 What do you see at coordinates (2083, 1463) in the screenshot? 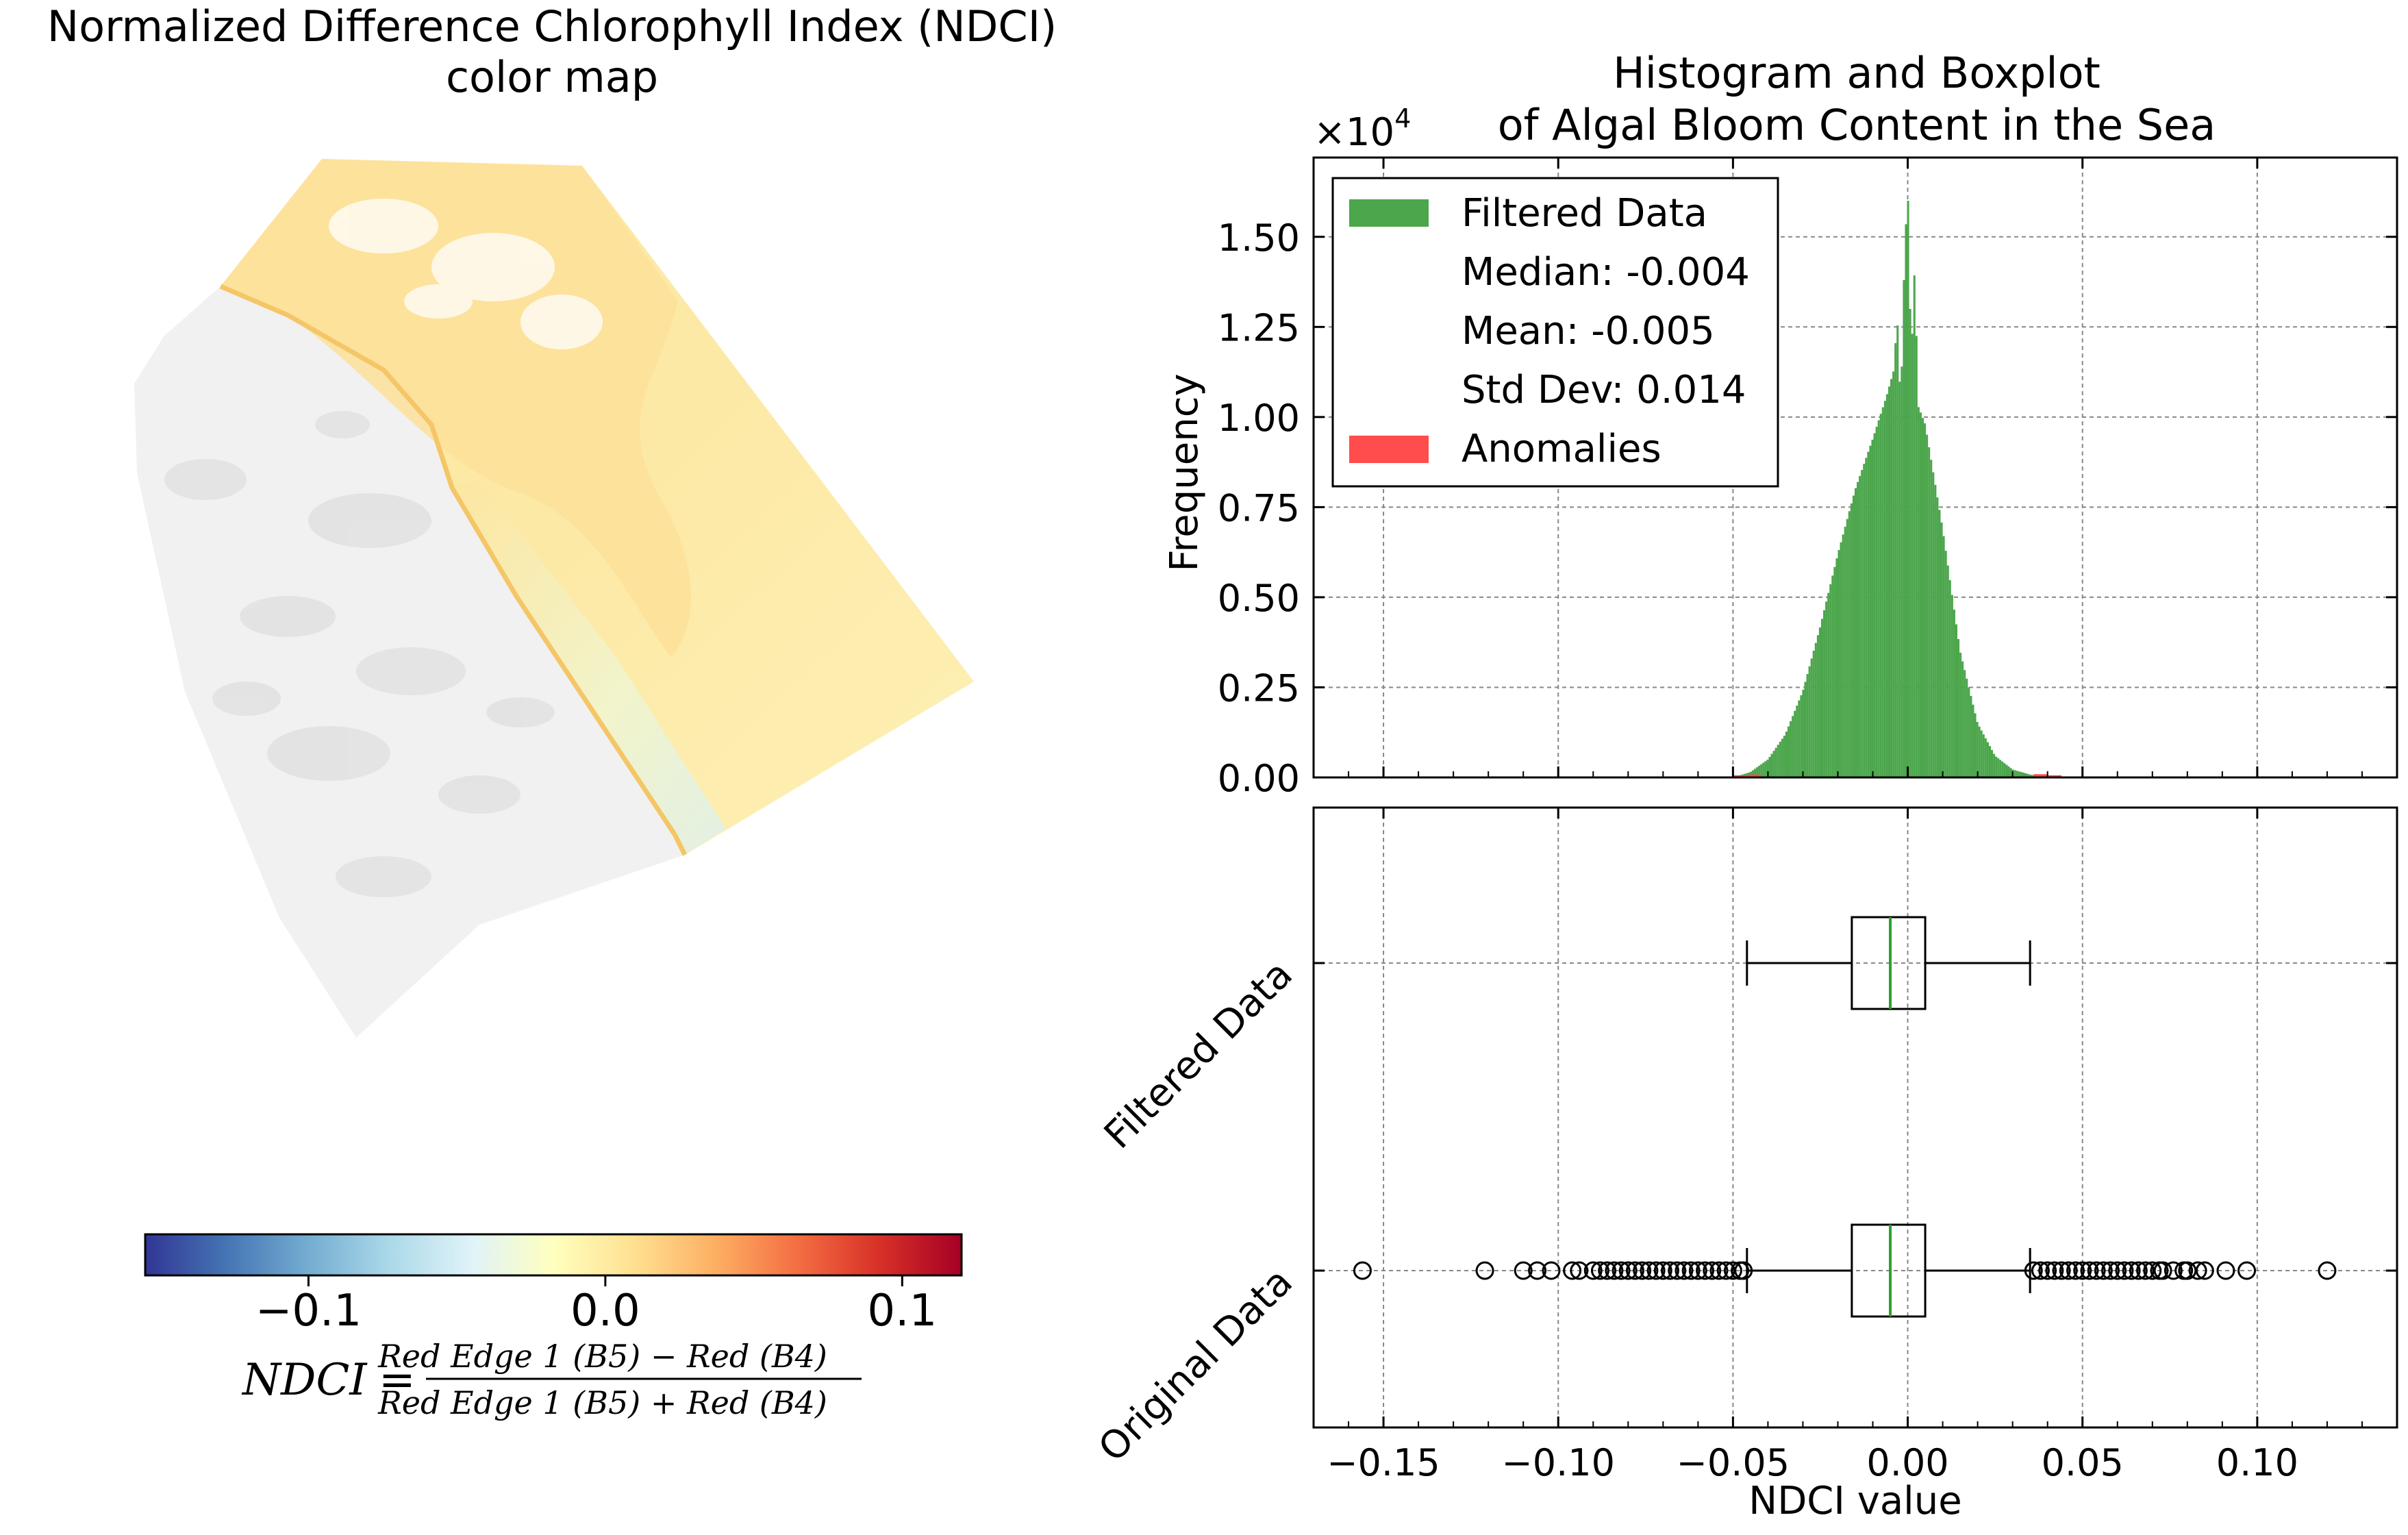
I see `boxplot-xtick-label: 0.05` at bounding box center [2083, 1463].